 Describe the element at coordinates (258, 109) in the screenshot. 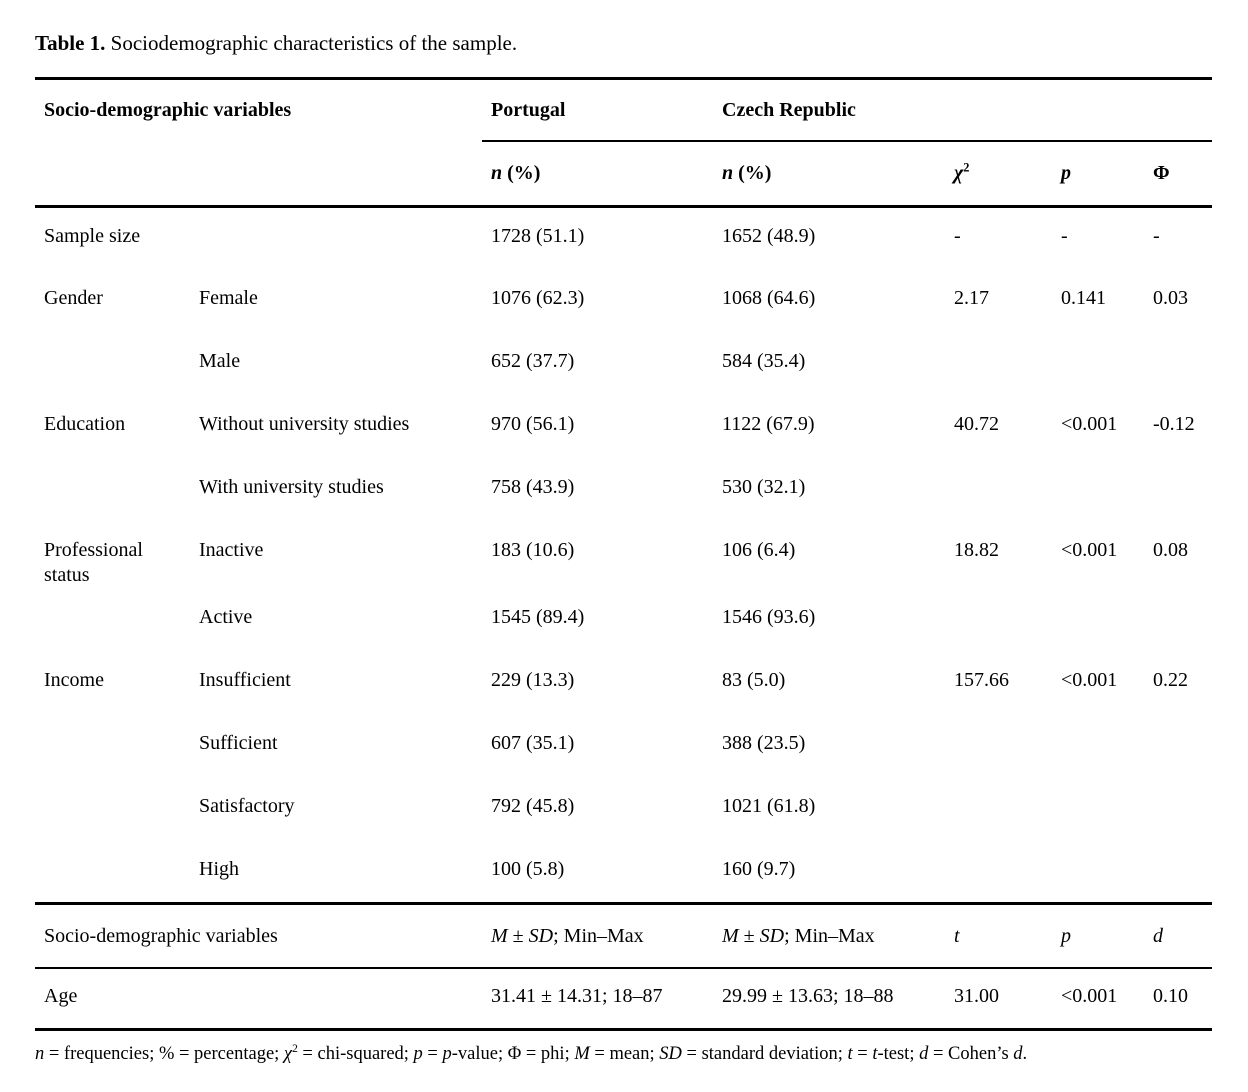

I see `header-variables: Socio-demographic variables` at that location.